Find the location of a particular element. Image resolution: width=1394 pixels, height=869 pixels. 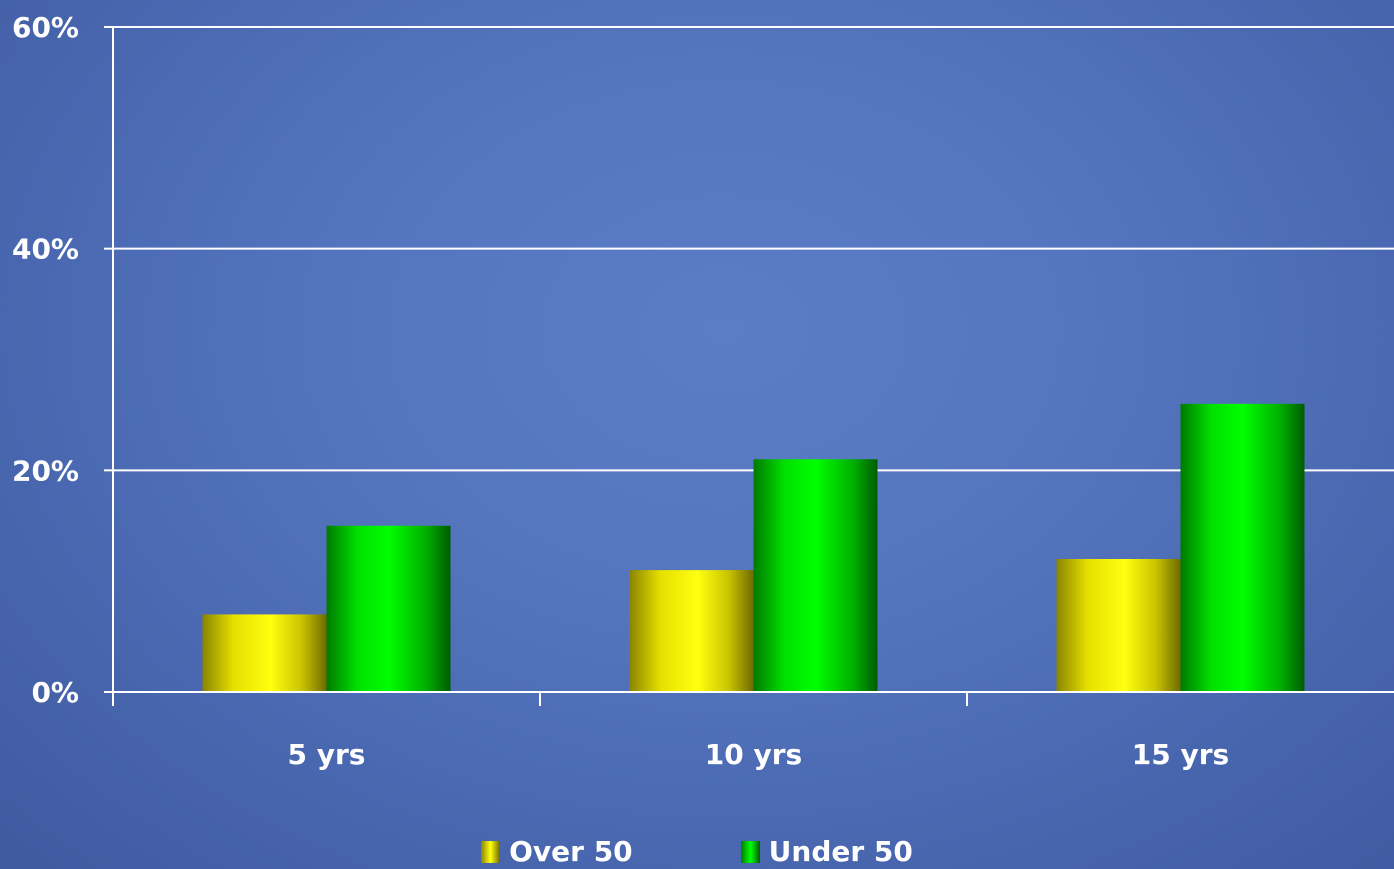

legend-label-over-50: Over 50 is located at coordinates (571, 851).